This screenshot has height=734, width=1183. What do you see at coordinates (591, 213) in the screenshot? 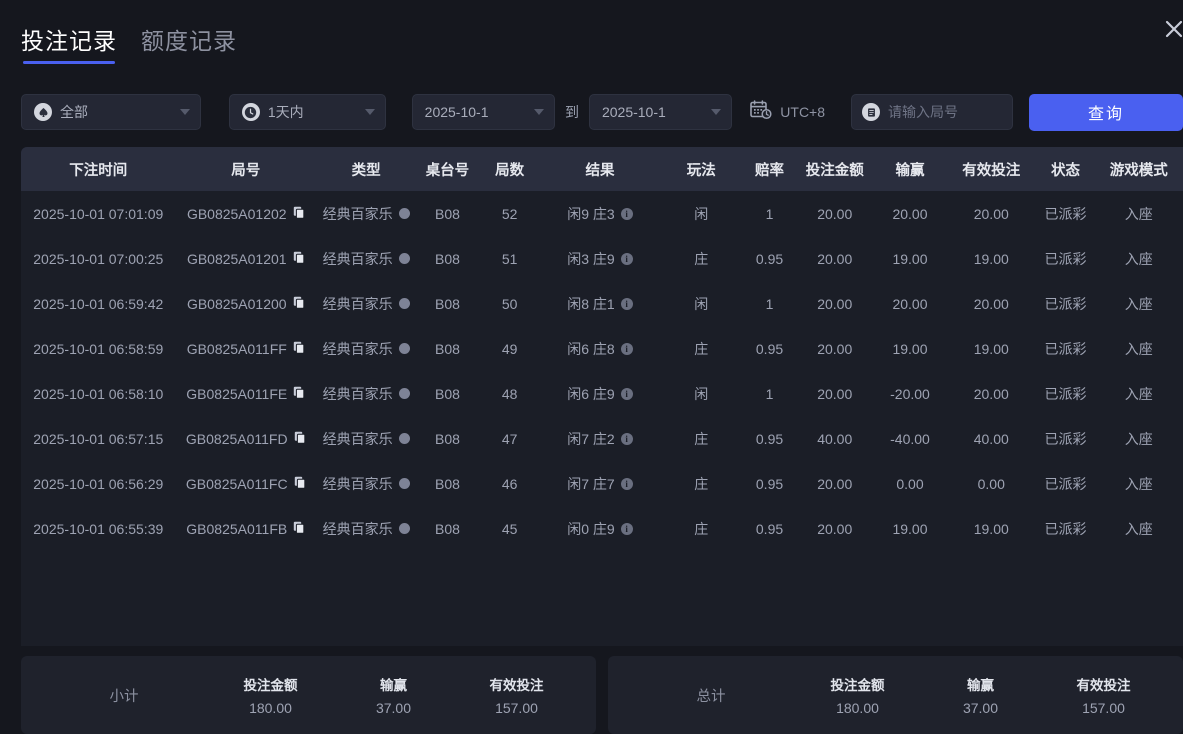
I see `result-text: 闲9 庄3` at bounding box center [591, 213].